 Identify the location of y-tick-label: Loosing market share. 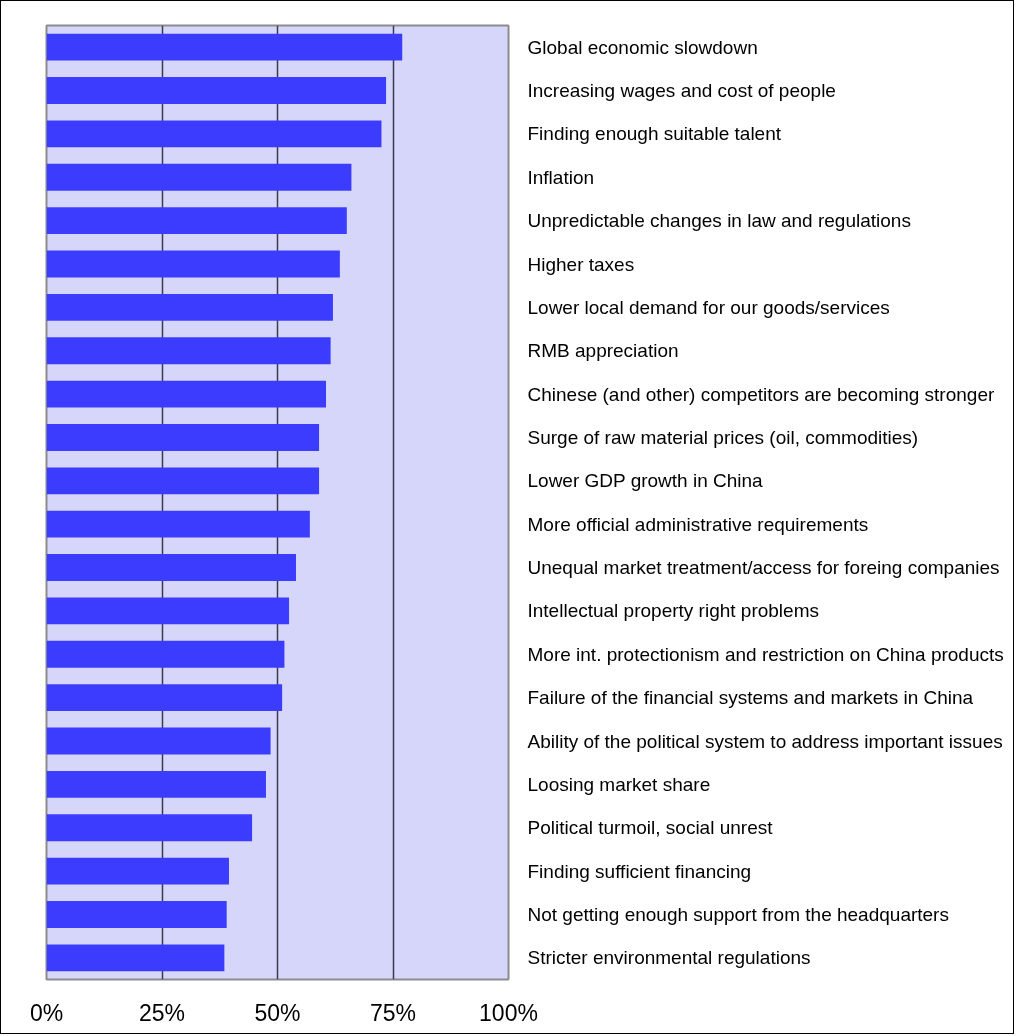
(619, 784).